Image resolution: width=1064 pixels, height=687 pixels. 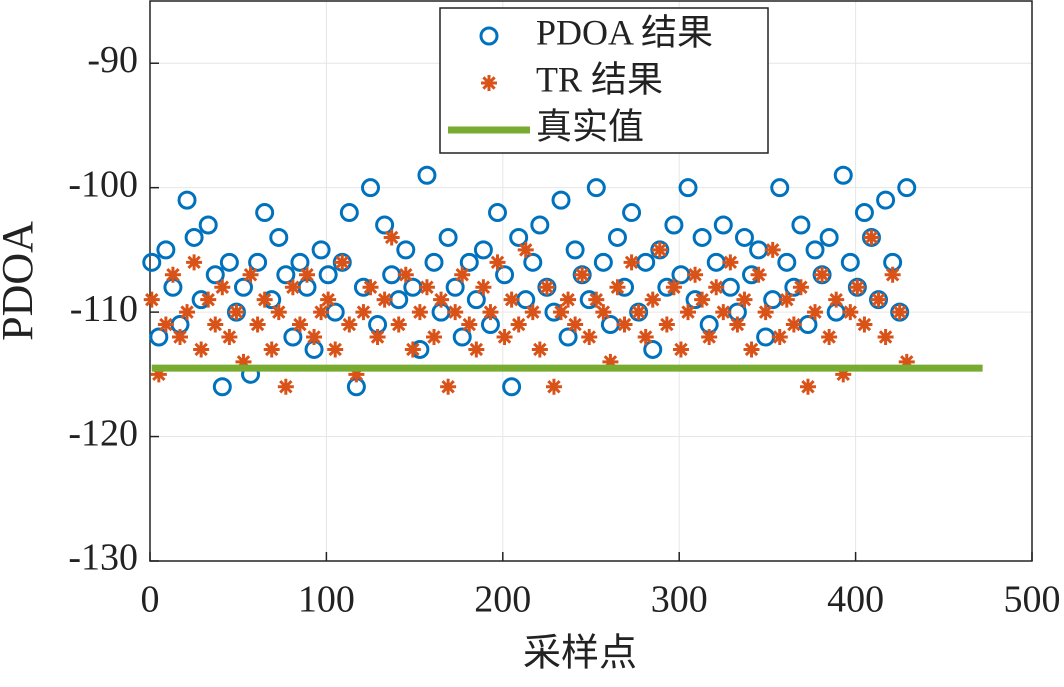 What do you see at coordinates (679, 600) in the screenshot?
I see `x-tick-label: 300` at bounding box center [679, 600].